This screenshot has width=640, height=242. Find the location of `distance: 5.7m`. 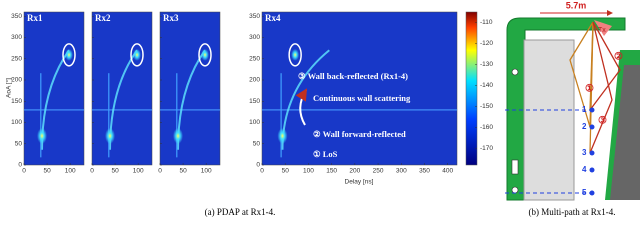

distance: 5.7m is located at coordinates (576, 5).